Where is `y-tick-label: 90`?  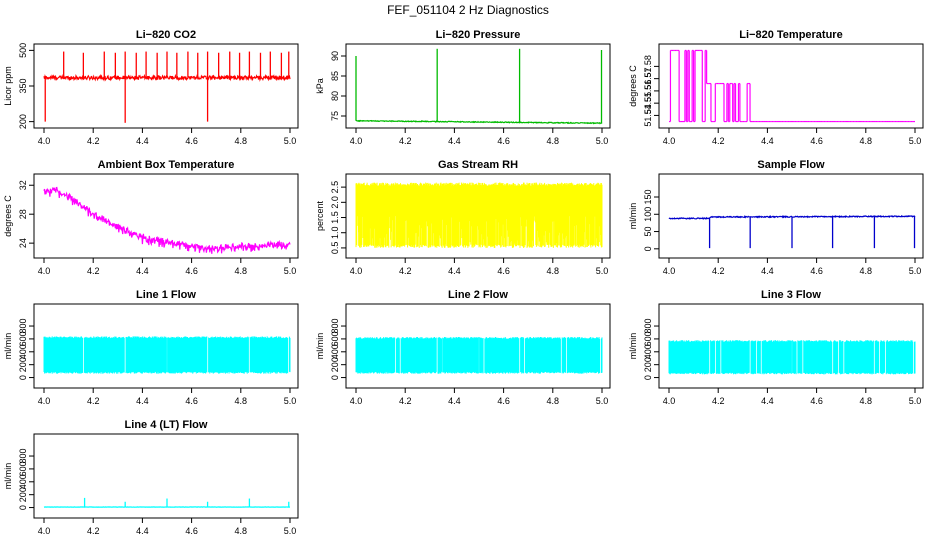 y-tick-label: 90 is located at coordinates (335, 56).